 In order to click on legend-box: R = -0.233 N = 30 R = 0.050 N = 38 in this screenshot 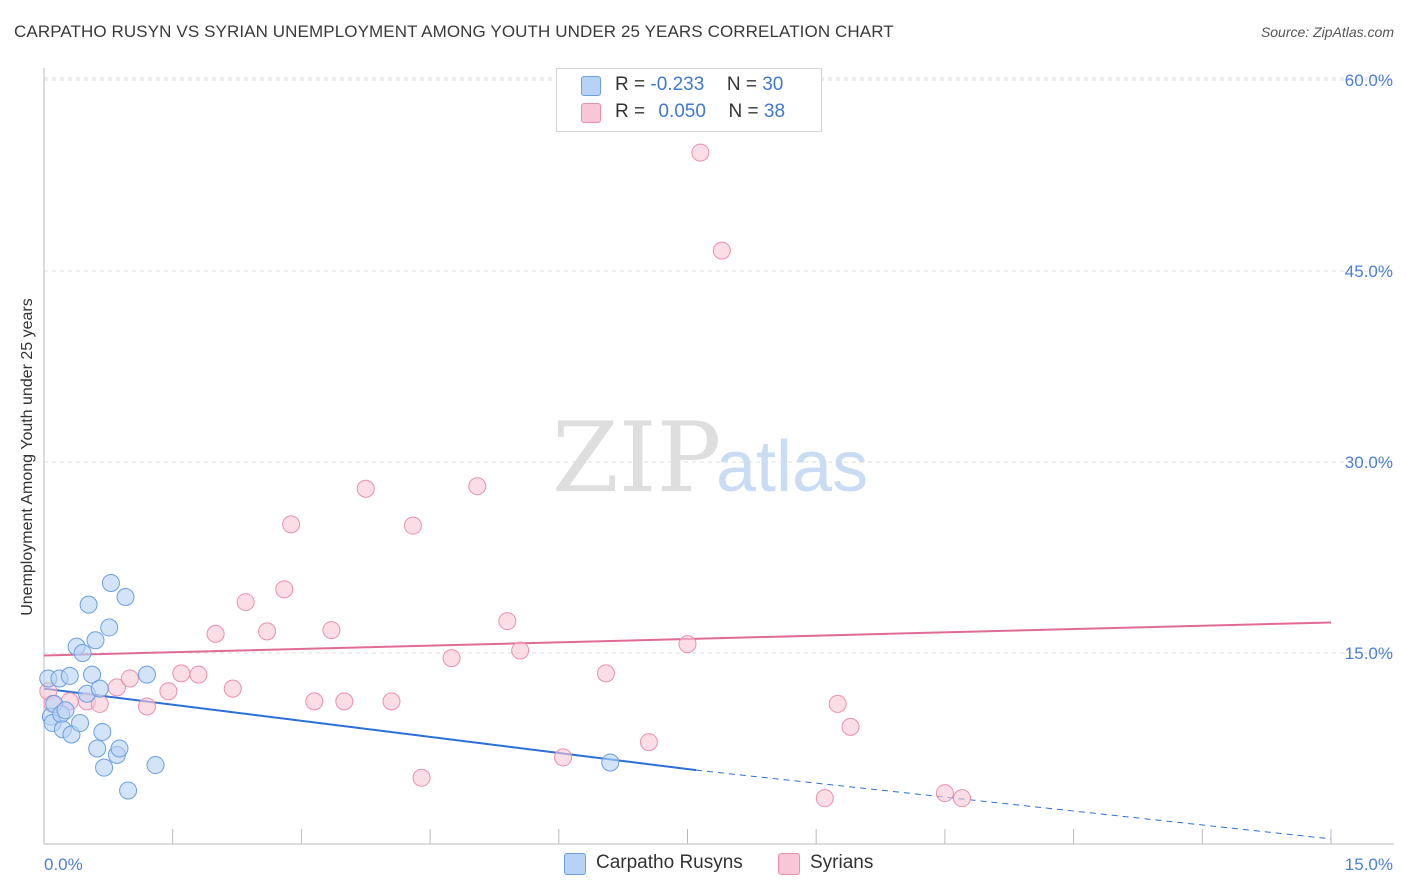, I will do `click(689, 100)`.